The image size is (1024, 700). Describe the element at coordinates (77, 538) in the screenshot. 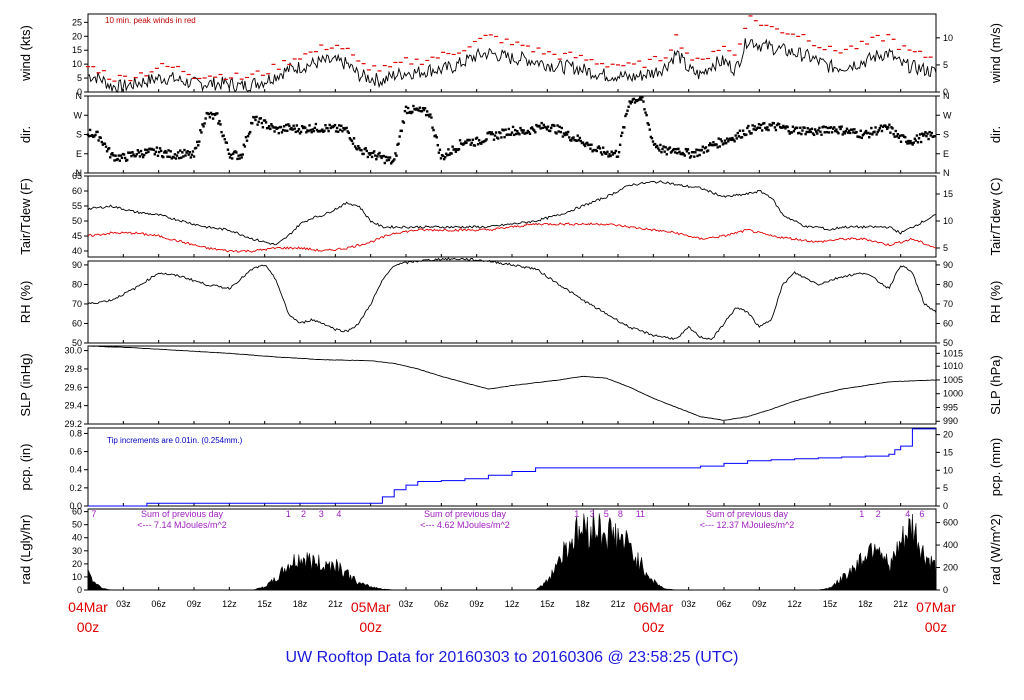

I see `left-tick-label-rad: 40` at that location.